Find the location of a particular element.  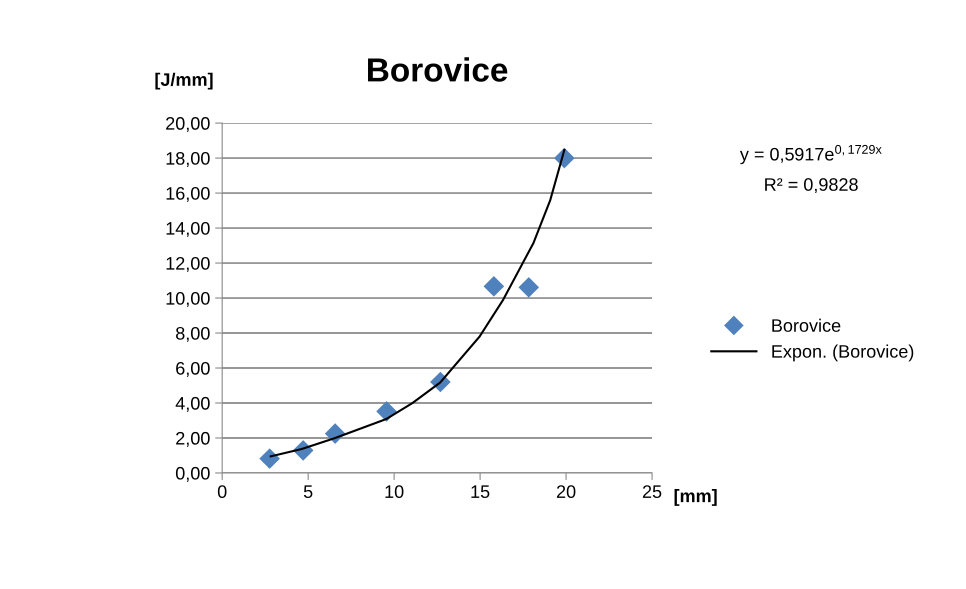

y-tick-label: 18,00 is located at coordinates (188, 159).